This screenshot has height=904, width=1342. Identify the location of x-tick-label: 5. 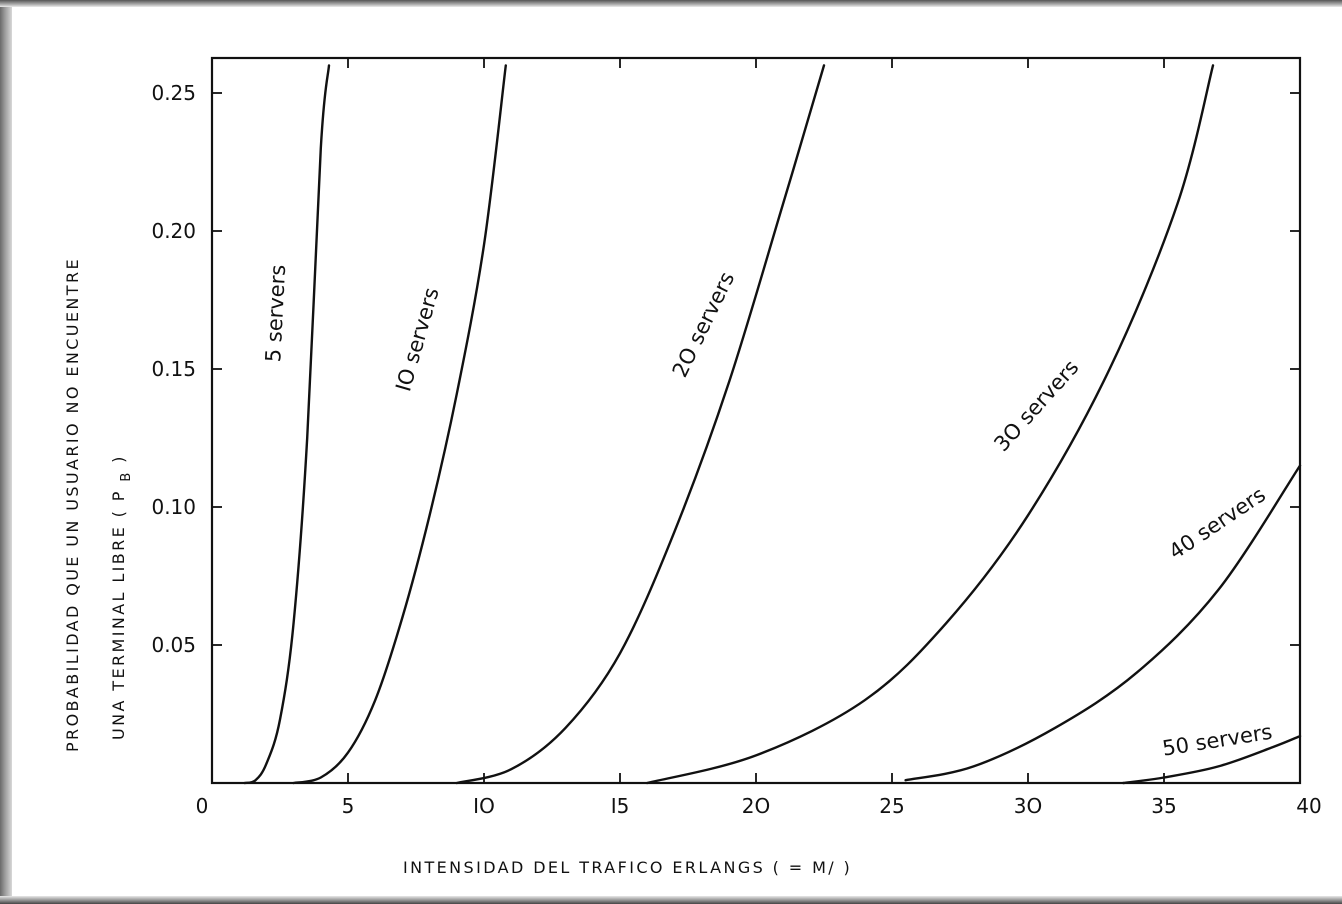
(348, 806).